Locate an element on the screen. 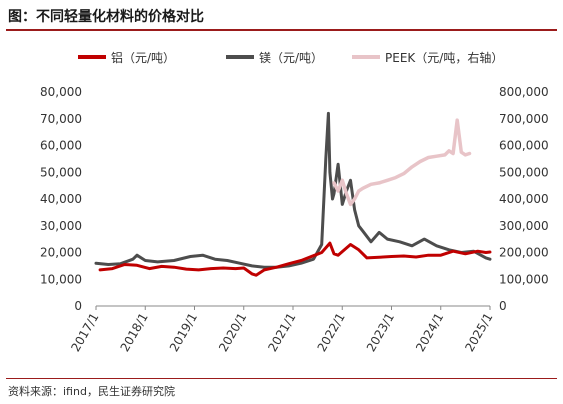 The width and height of the screenshot is (563, 404). source-divider is located at coordinates (281, 378).